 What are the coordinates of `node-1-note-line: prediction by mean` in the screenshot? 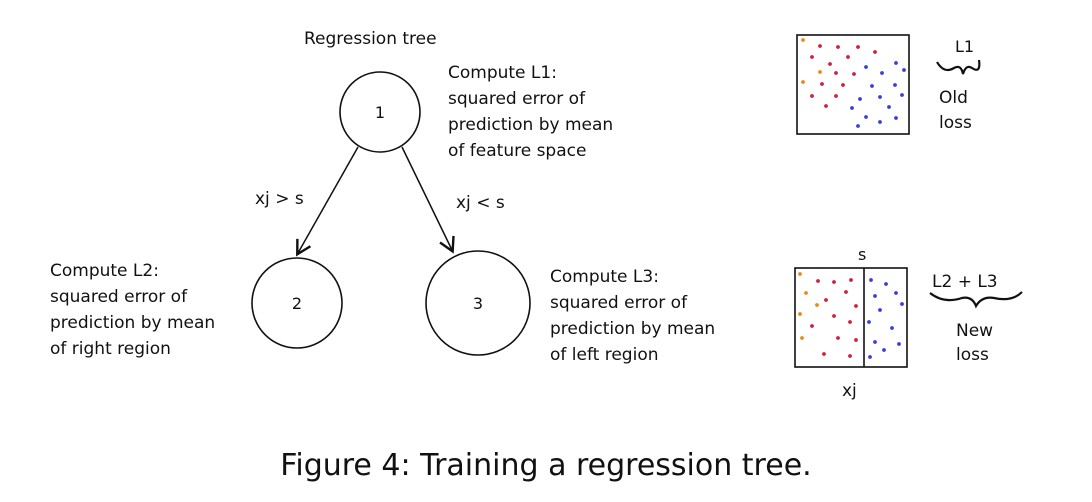 It's located at (530, 125).